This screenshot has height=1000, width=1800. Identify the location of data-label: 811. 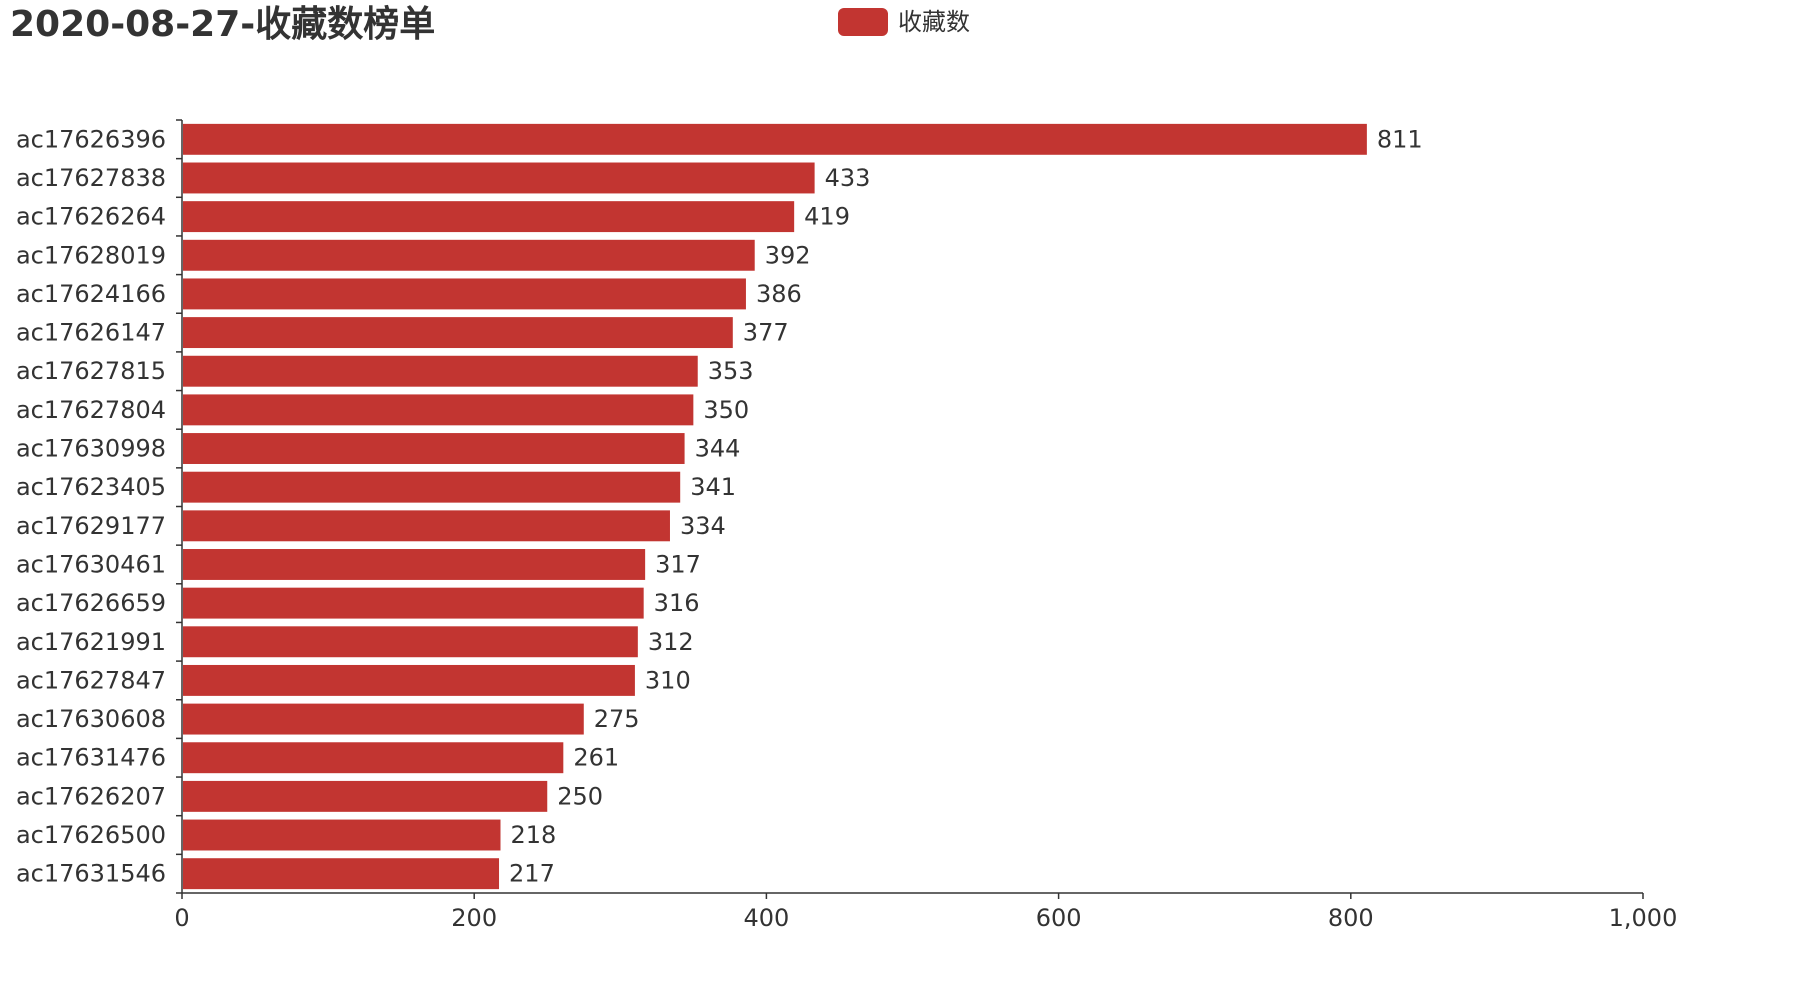
(1400, 139).